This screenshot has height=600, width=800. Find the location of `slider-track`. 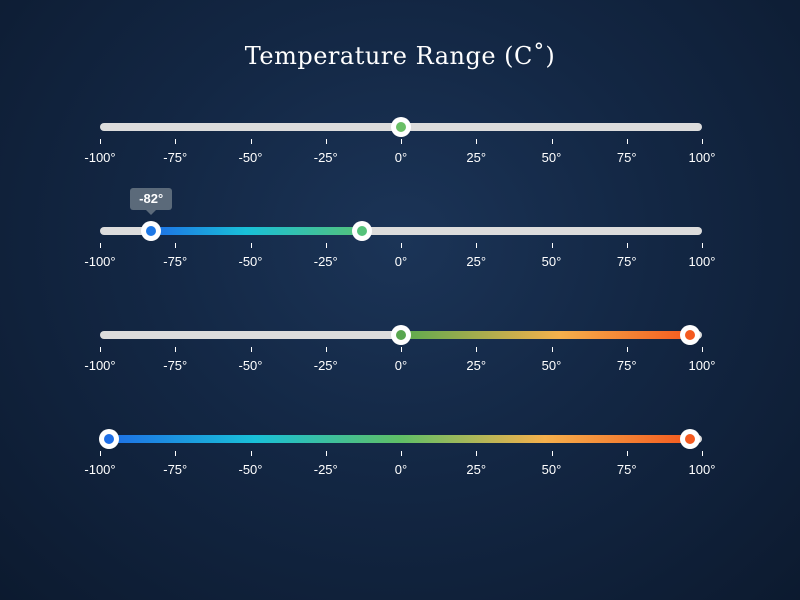

slider-track is located at coordinates (401, 231).